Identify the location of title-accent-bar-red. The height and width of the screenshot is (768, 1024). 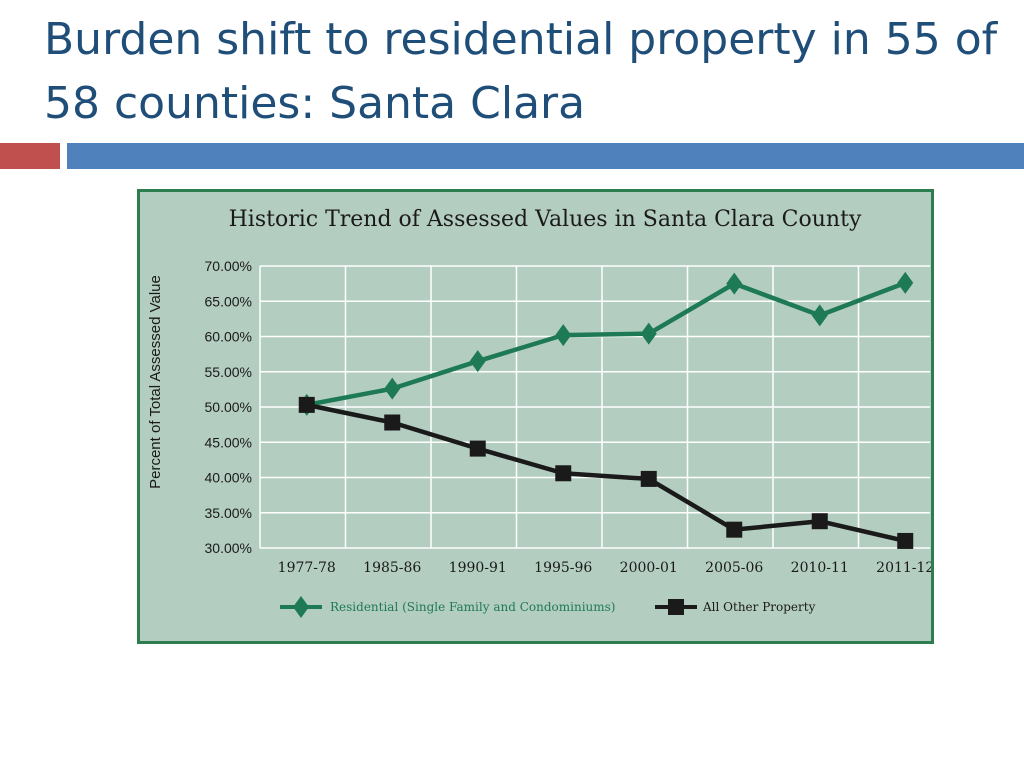
(30, 156).